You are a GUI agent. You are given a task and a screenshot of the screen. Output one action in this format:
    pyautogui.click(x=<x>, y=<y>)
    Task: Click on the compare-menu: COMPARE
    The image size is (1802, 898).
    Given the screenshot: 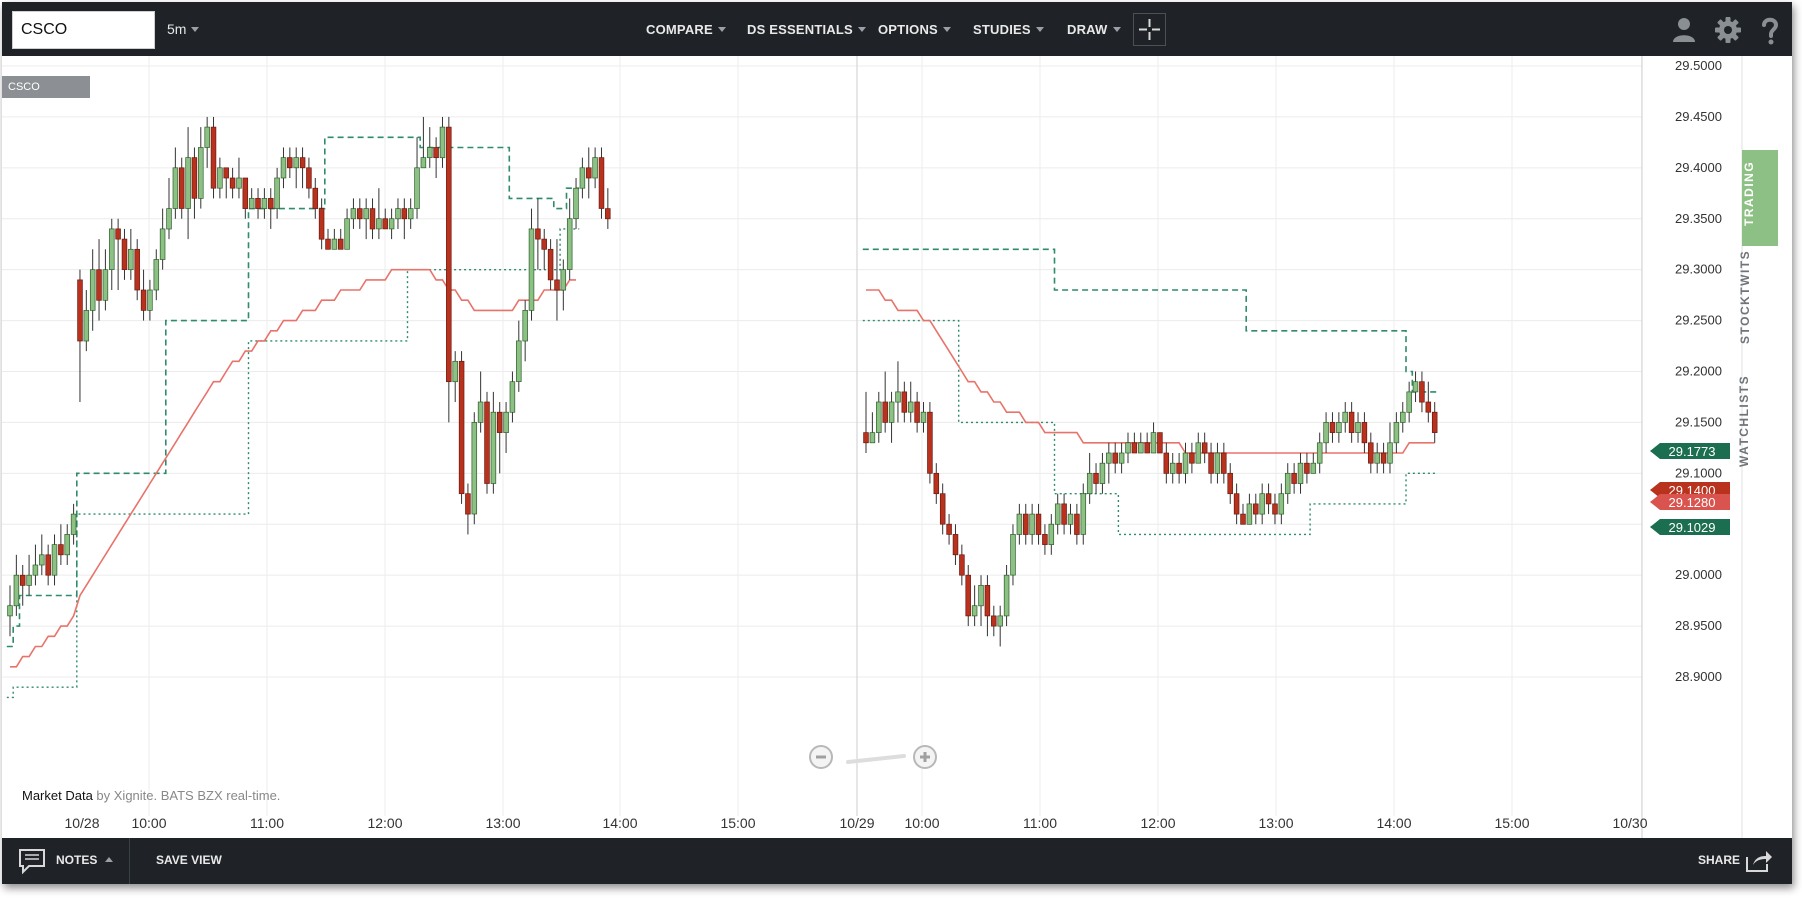 What is the action you would take?
    pyautogui.click(x=686, y=29)
    